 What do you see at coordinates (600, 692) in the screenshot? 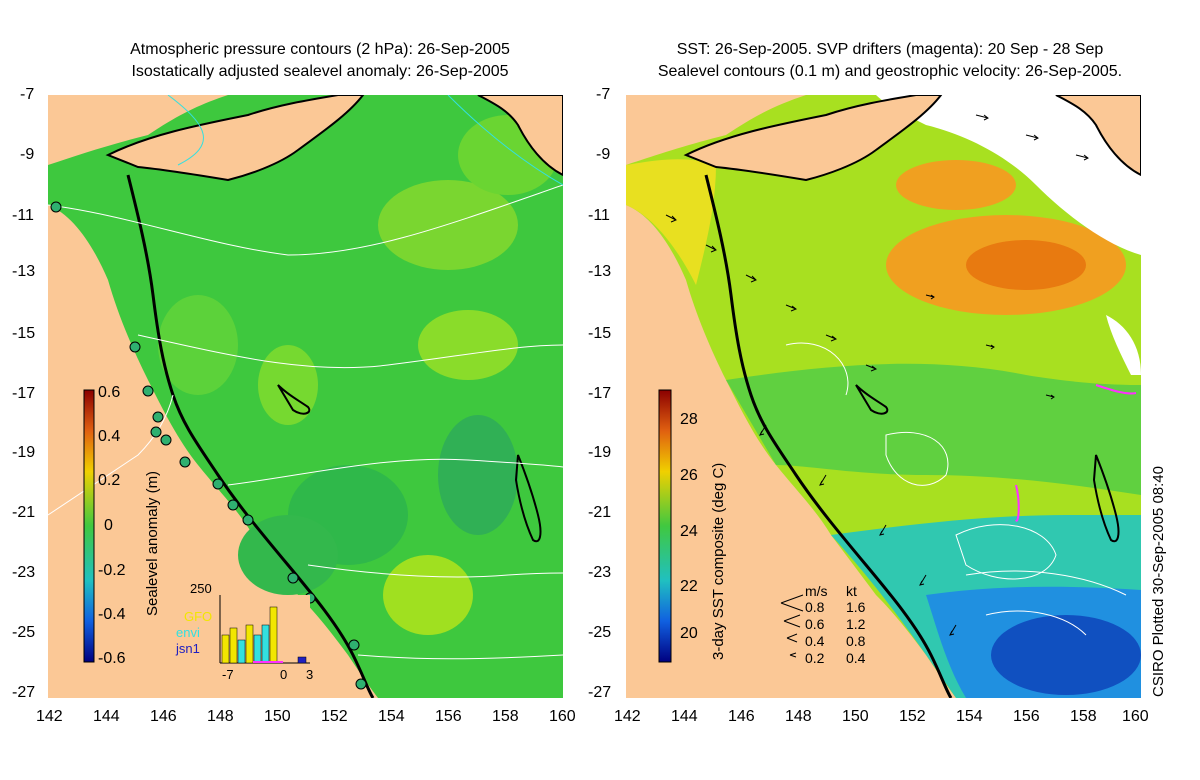
I see `right-lat-tick-11: -27` at bounding box center [600, 692].